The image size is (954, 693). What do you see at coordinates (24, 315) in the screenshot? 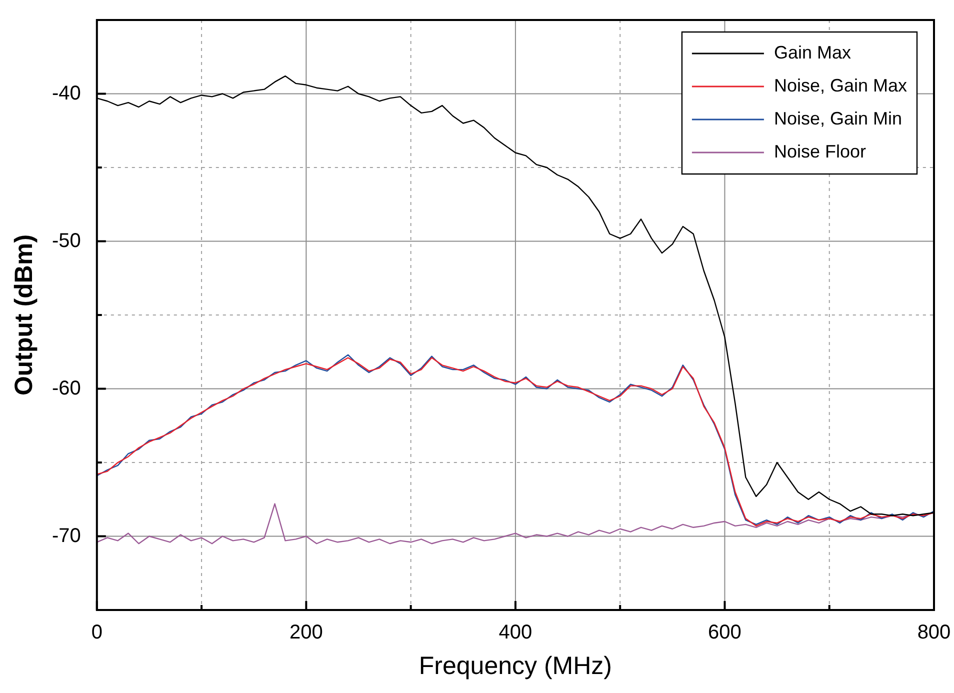
I see `y-axis-title: Output (dBm)` at bounding box center [24, 315].